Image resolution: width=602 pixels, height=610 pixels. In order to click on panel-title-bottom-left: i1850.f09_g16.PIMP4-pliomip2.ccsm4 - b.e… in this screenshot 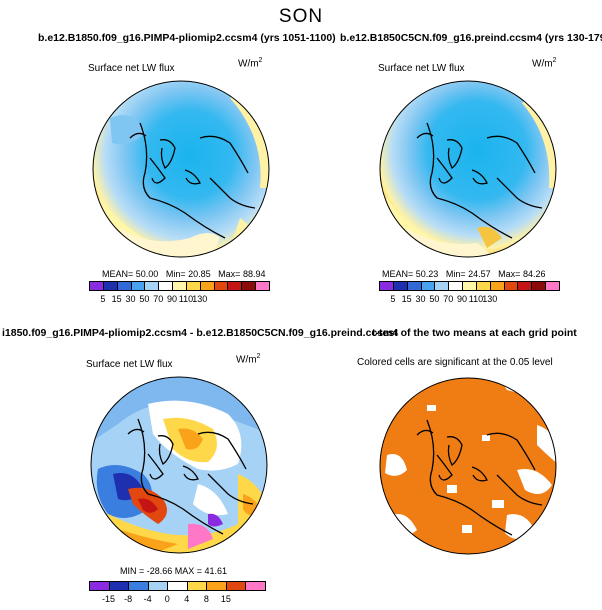, I will do `click(200, 333)`.